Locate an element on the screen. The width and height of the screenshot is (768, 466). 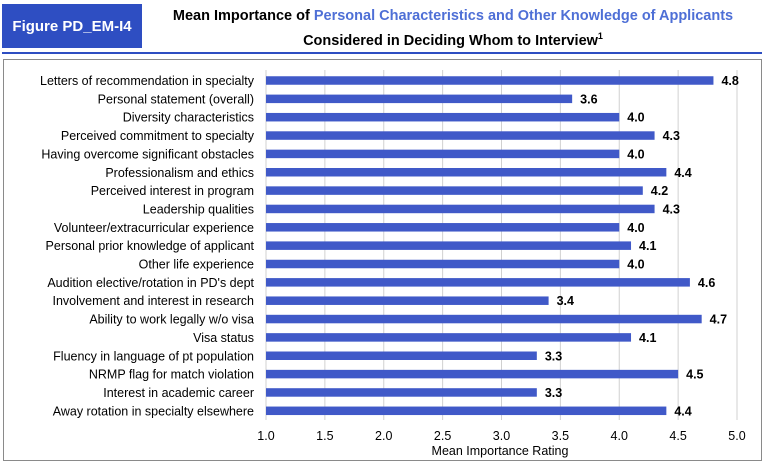
category-label: Leadership qualities is located at coordinates (198, 209).